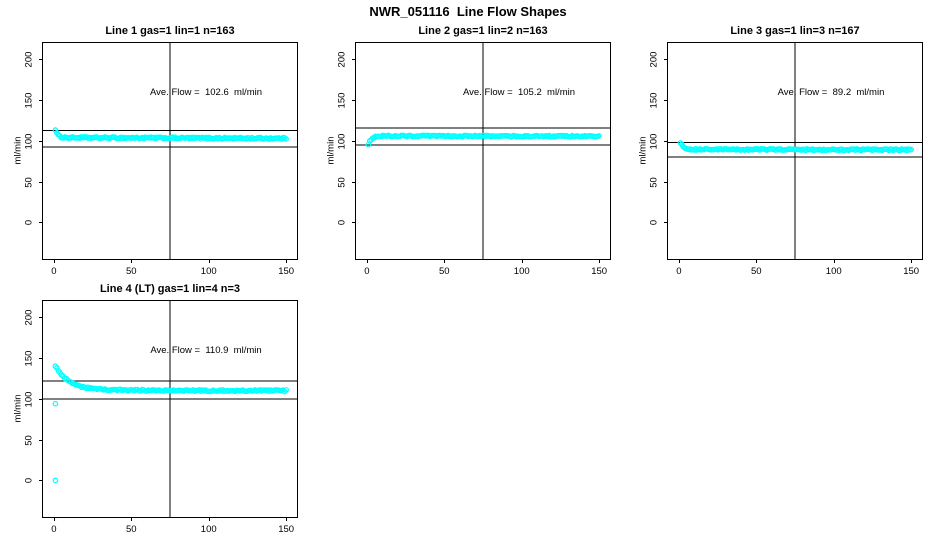 The image size is (936, 540). I want to click on ave-flow-annotation: Ave. Flow = 102.6 ml/min, so click(206, 92).